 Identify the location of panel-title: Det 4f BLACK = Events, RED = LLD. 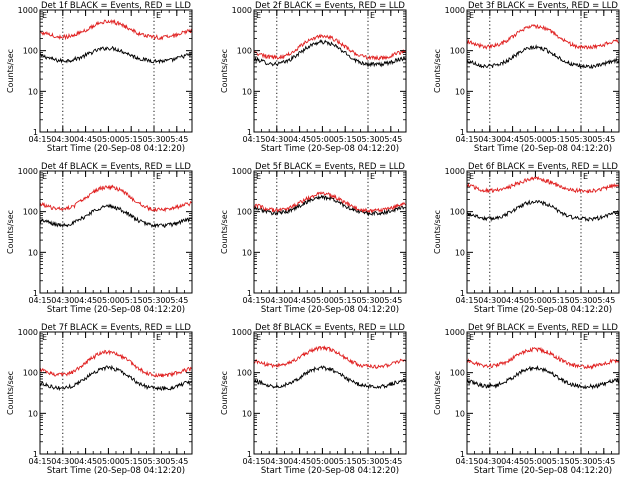
(116, 167).